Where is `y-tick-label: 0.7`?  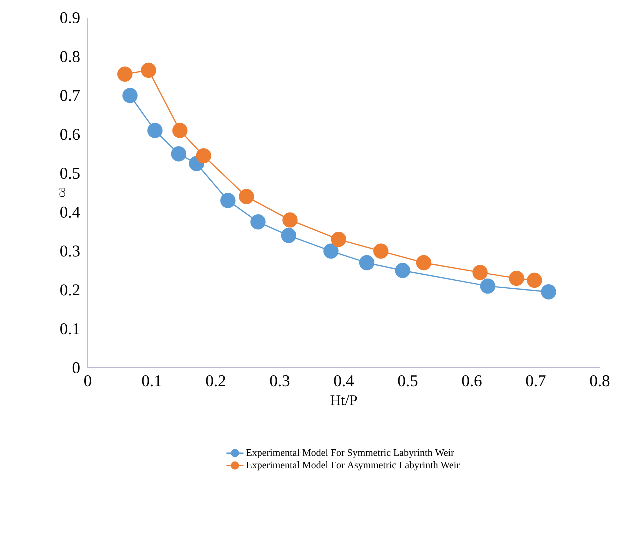 y-tick-label: 0.7 is located at coordinates (70, 96).